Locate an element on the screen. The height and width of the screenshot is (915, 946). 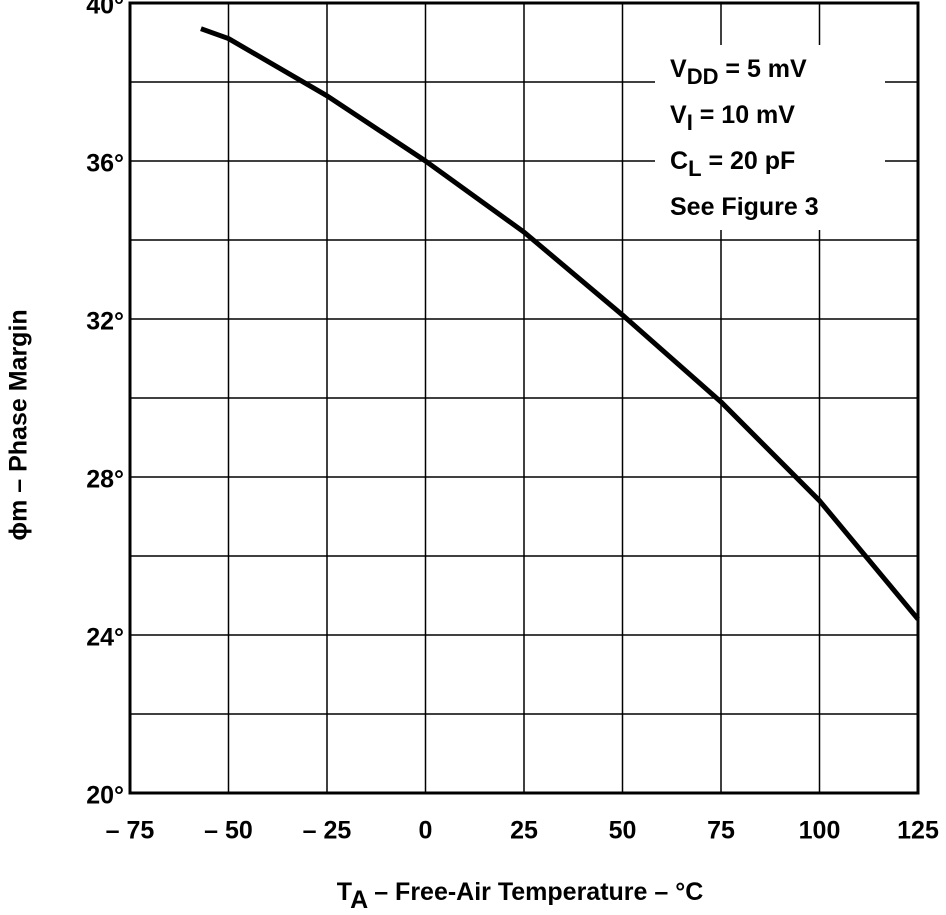
annotation: CL = 20 pF is located at coordinates (732, 164).